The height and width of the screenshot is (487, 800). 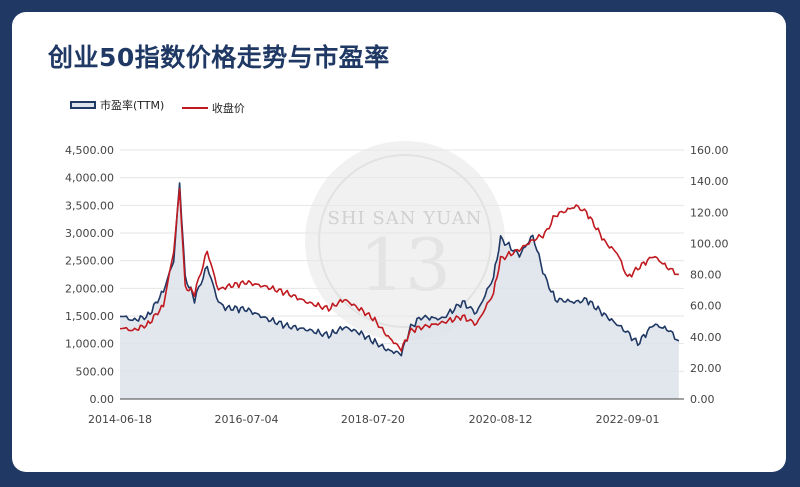 I want to click on y-right-tick-label: 20.00, so click(x=706, y=368).